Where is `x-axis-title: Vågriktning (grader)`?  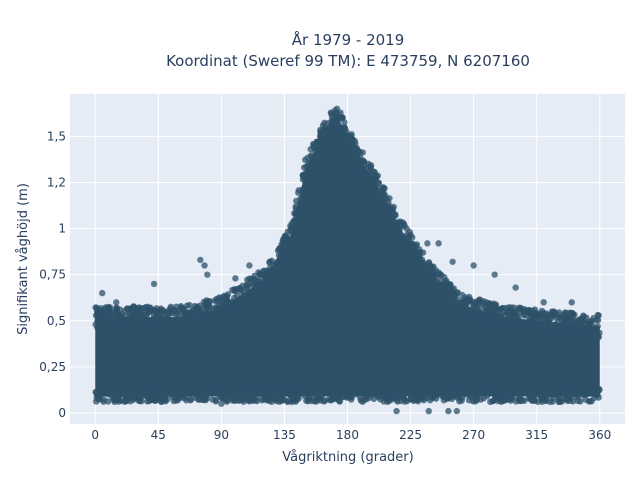
x-axis-title: Vågriktning (grader) is located at coordinates (347, 457).